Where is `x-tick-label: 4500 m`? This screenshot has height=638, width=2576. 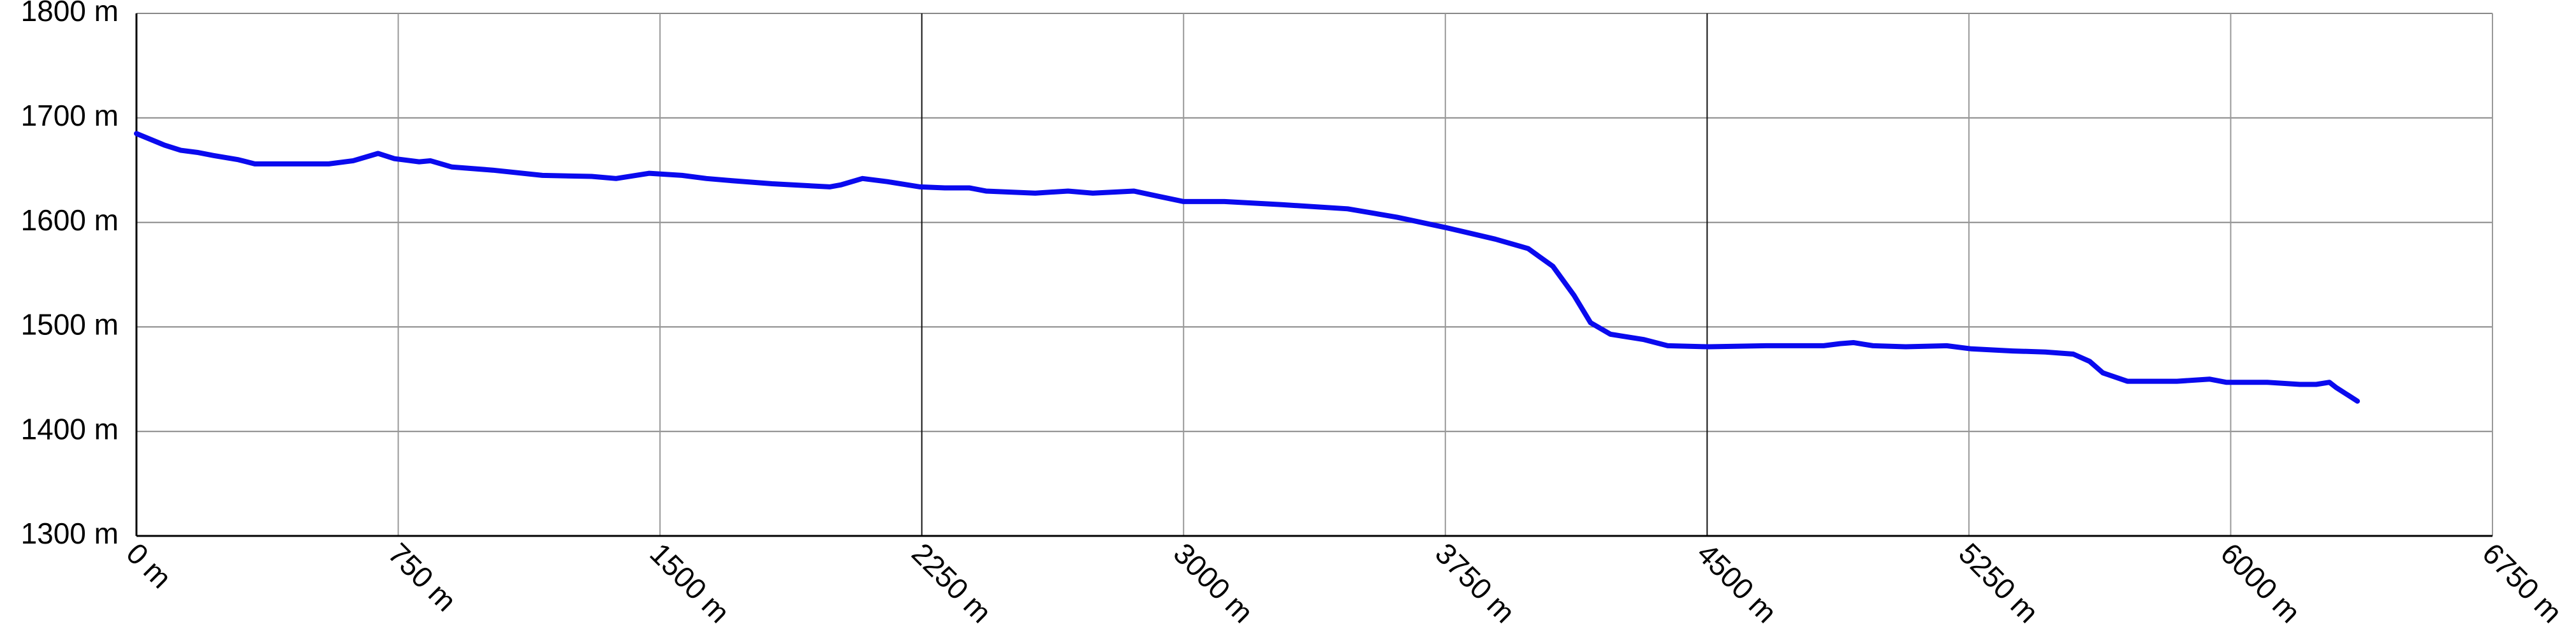
x-tick-label: 4500 m is located at coordinates (1737, 583).